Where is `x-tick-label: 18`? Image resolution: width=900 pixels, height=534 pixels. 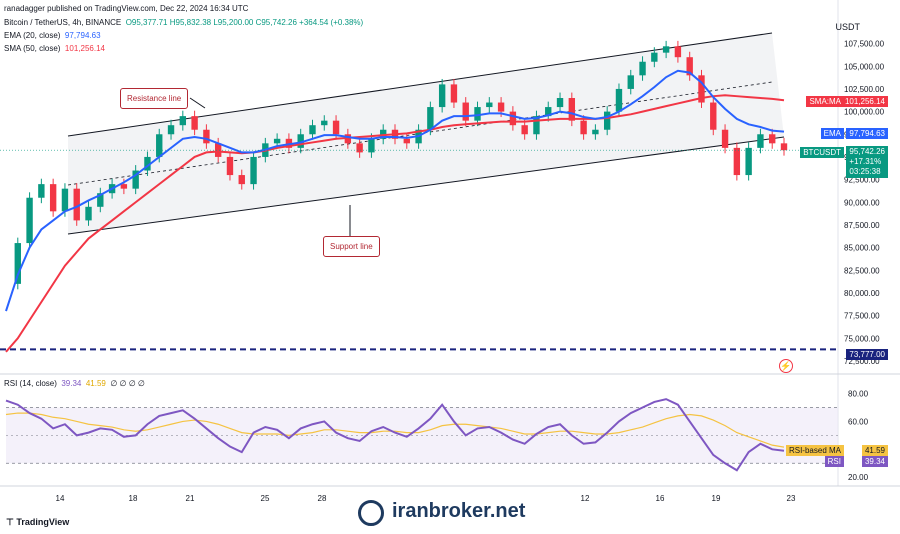
x-tick-label: 18 is located at coordinates (133, 498).